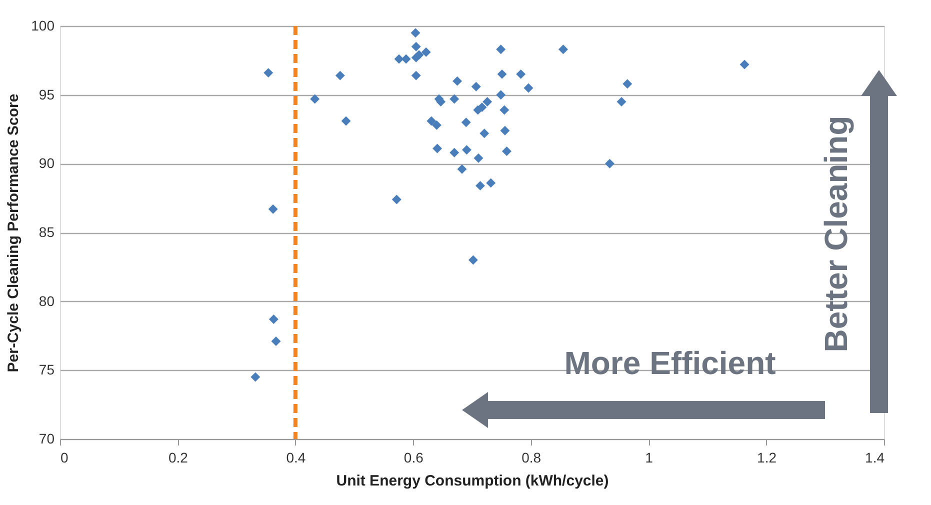  I want to click on x-tick-label: 0.2, so click(178, 458).